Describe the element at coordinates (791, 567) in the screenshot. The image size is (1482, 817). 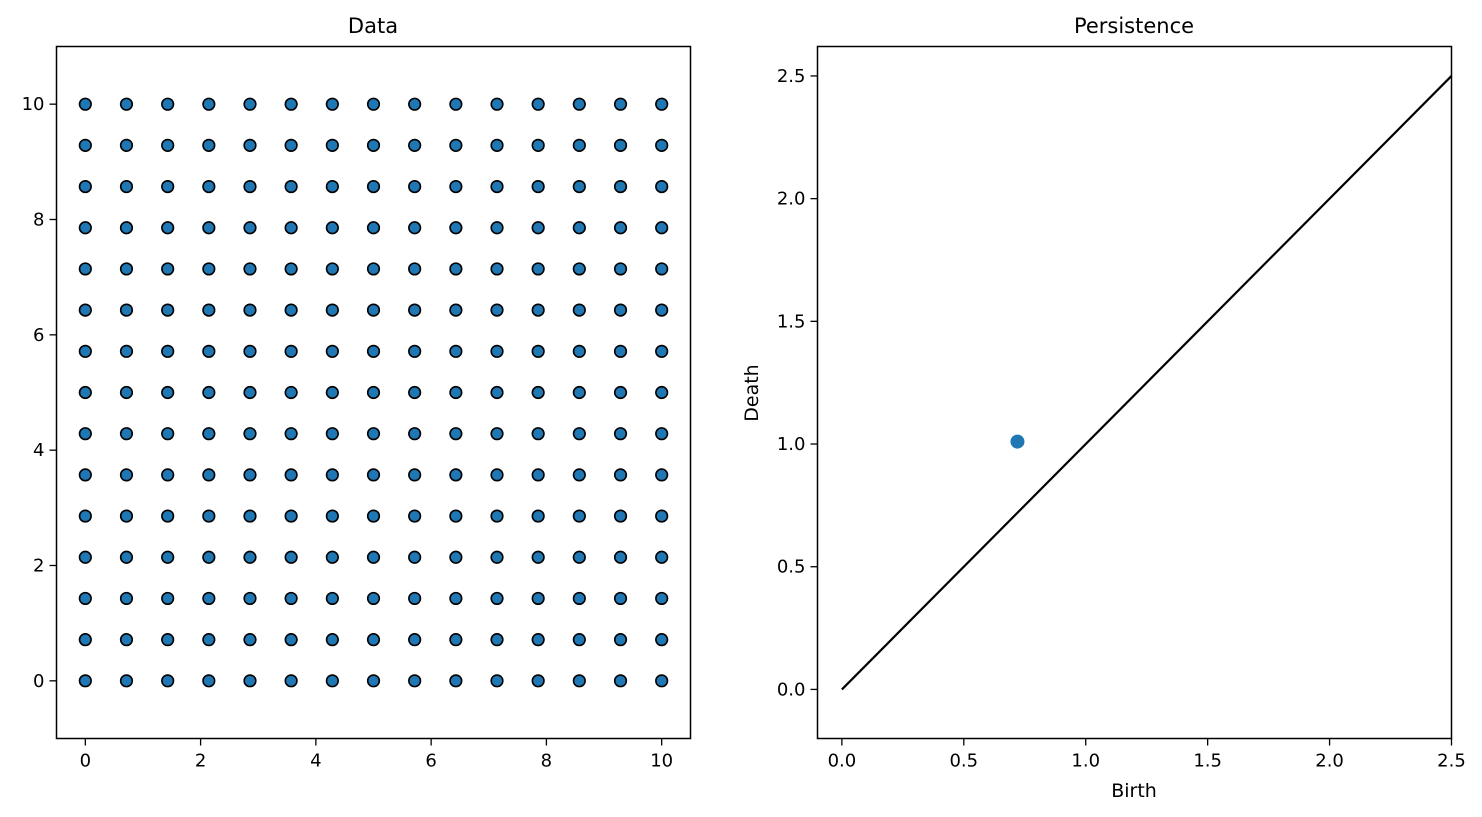
I see `y-tick-label: 0.5` at that location.